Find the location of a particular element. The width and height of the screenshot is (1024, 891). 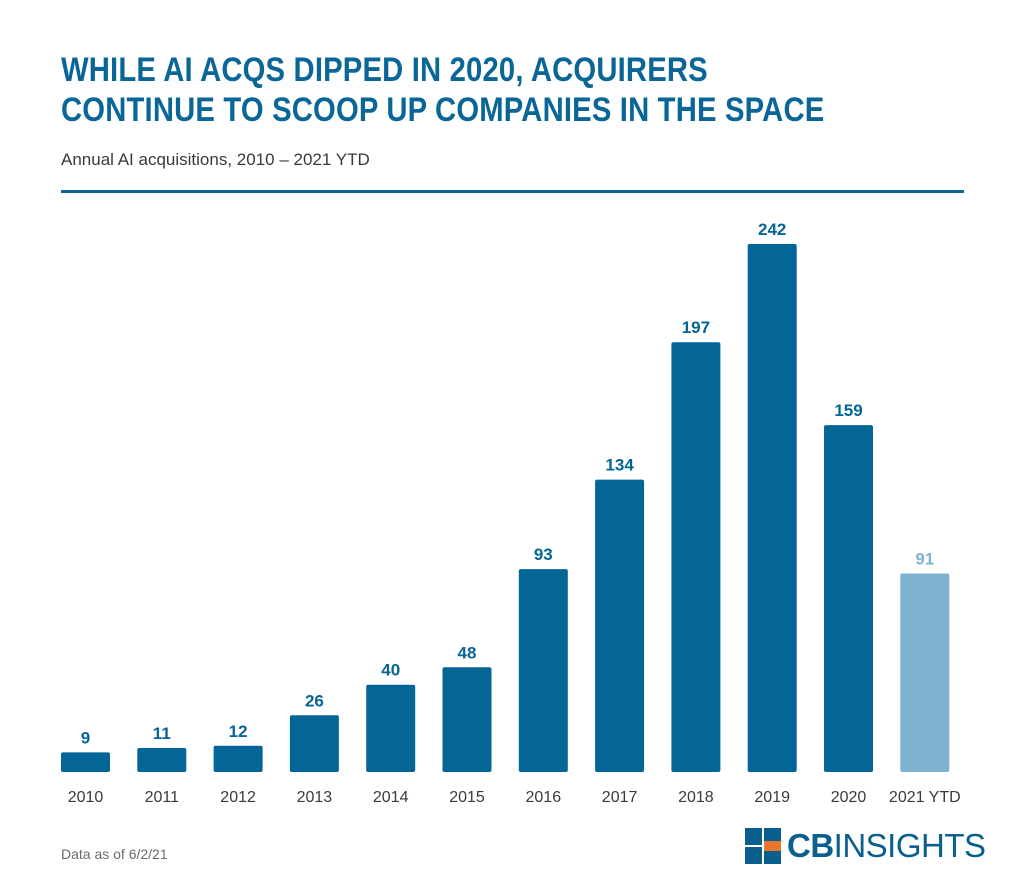

data-label-2015: 48 is located at coordinates (467, 652).